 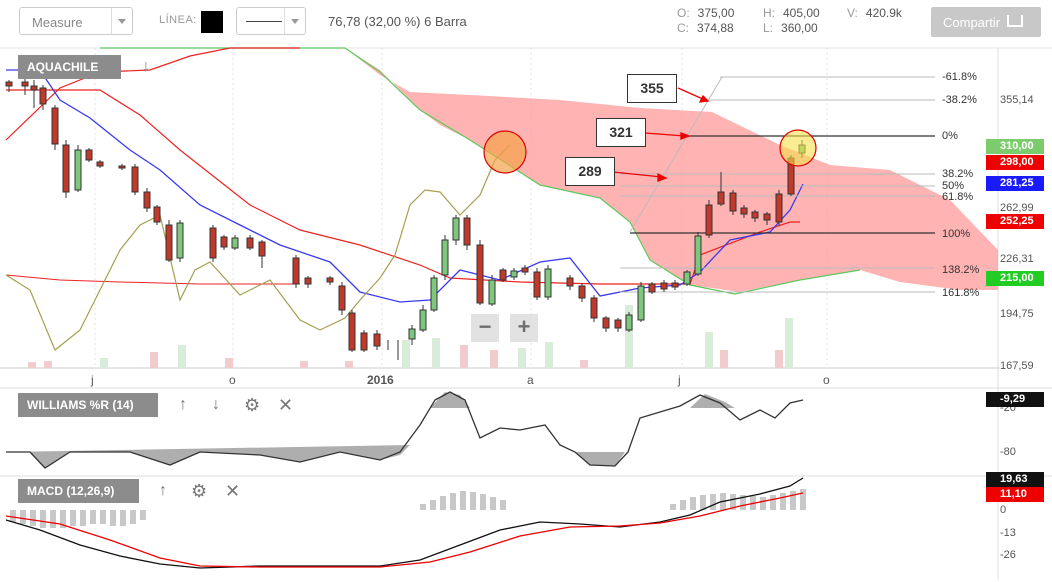 I want to click on measure-label: Measure, so click(x=57, y=22).